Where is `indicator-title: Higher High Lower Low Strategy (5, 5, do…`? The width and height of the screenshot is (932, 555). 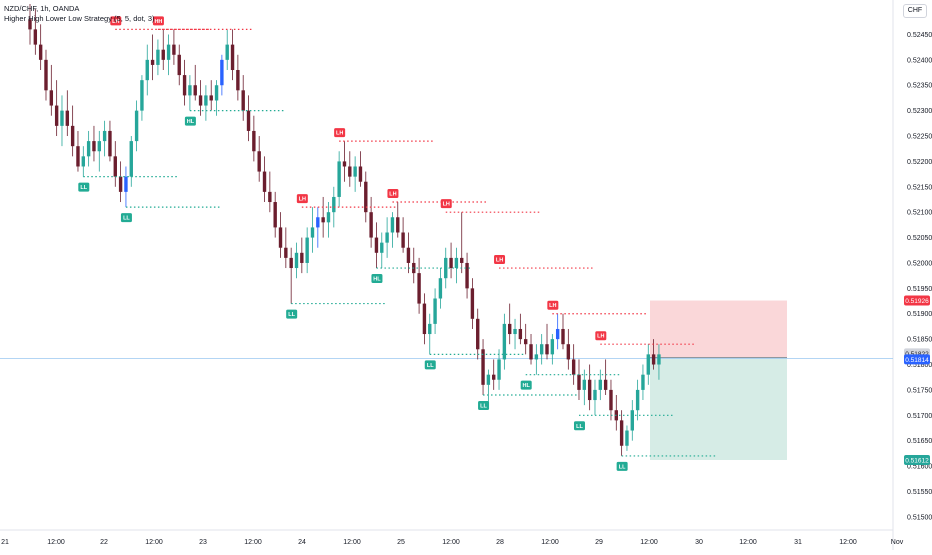 indicator-title: Higher High Lower Low Strategy (5, 5, do… is located at coordinates (79, 18).